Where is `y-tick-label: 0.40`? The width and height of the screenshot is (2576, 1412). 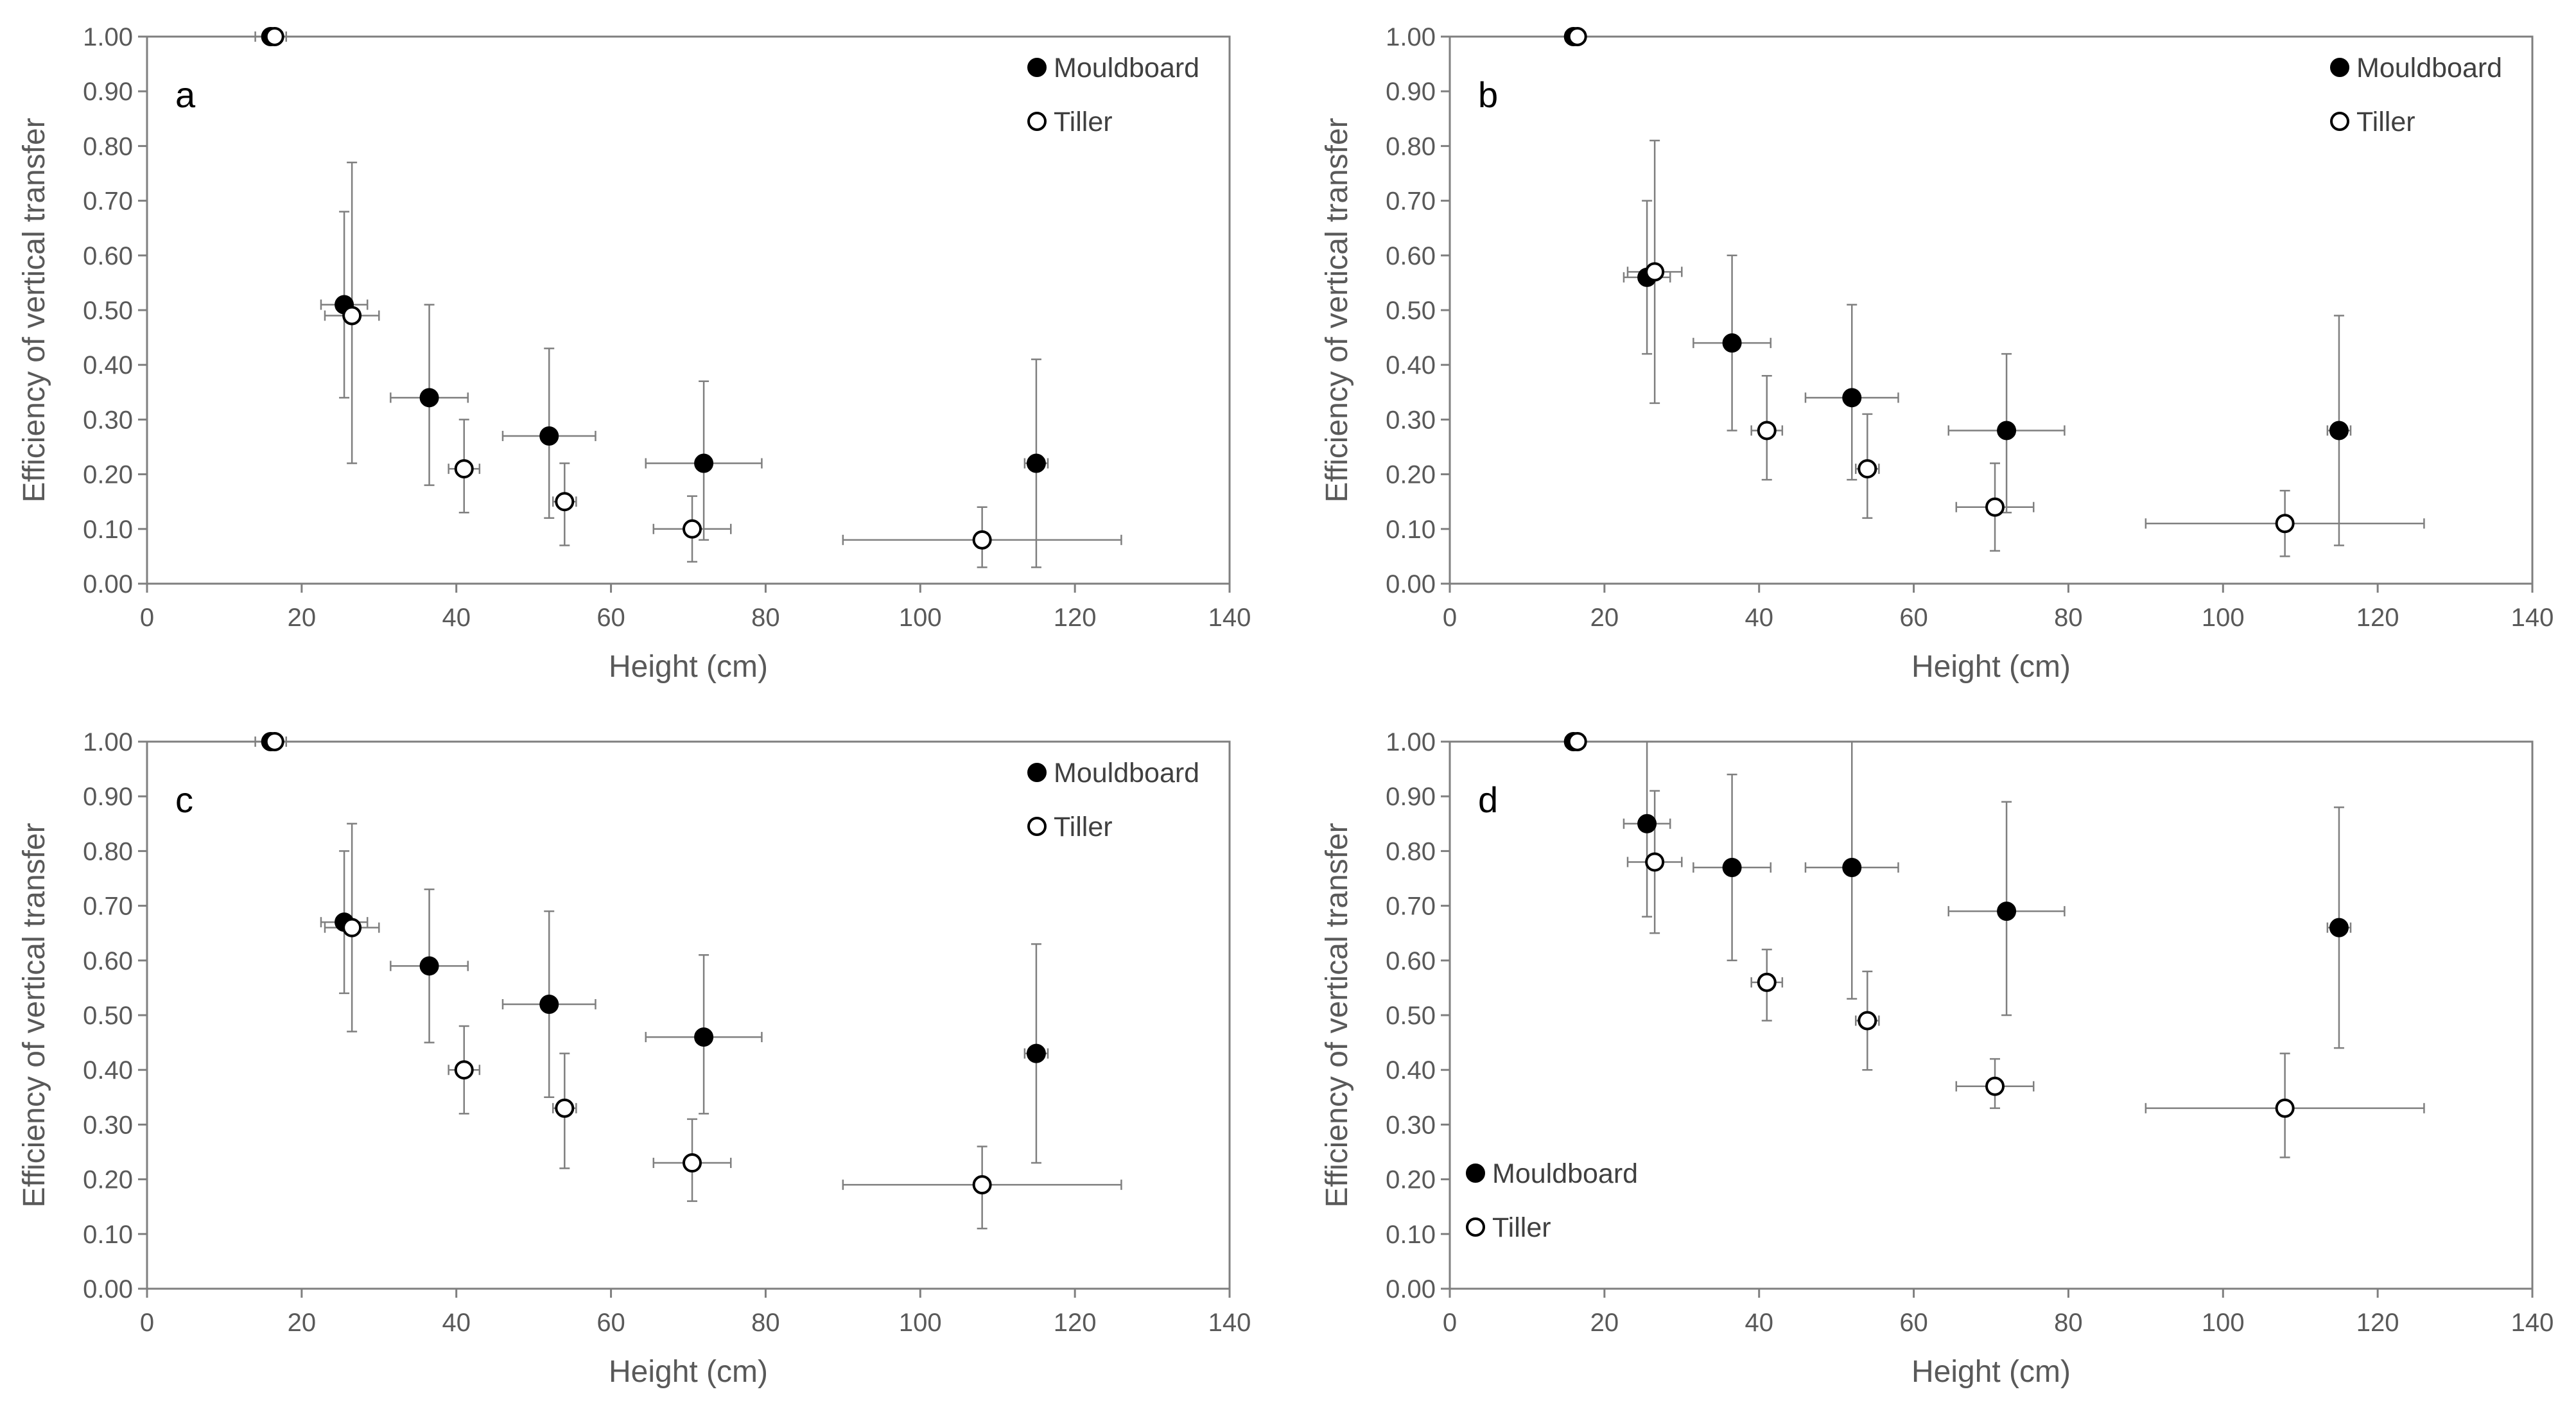
y-tick-label: 0.40 is located at coordinates (108, 365).